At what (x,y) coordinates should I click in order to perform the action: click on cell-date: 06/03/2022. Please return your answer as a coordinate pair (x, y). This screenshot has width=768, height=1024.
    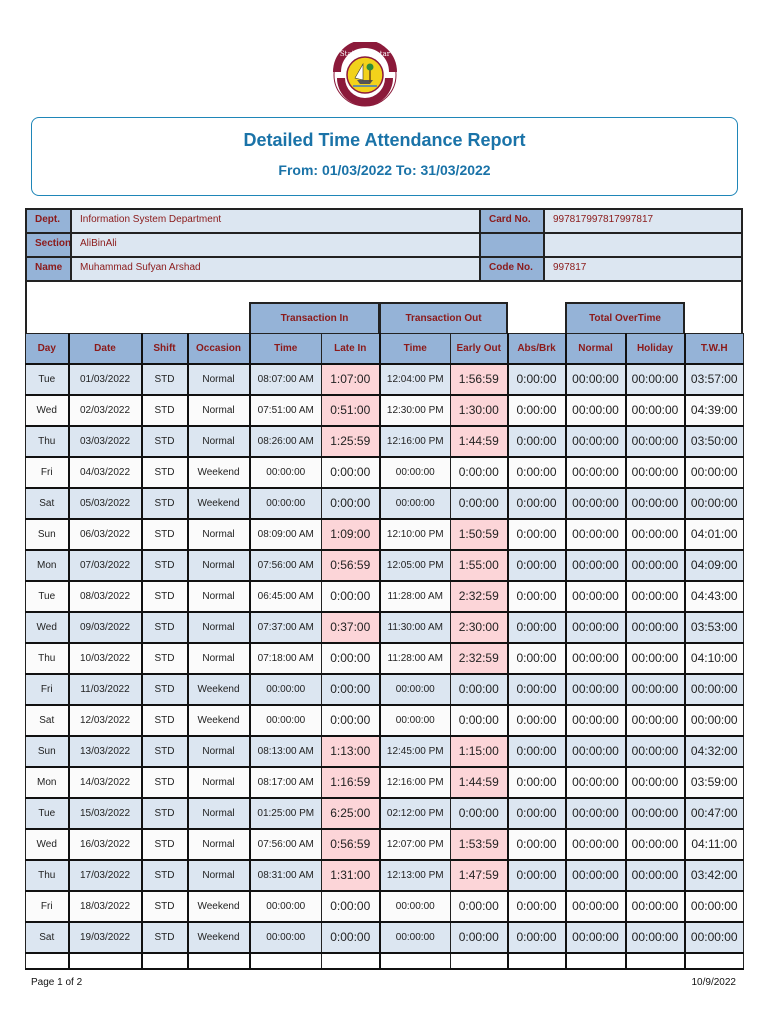
    Looking at the image, I should click on (105, 534).